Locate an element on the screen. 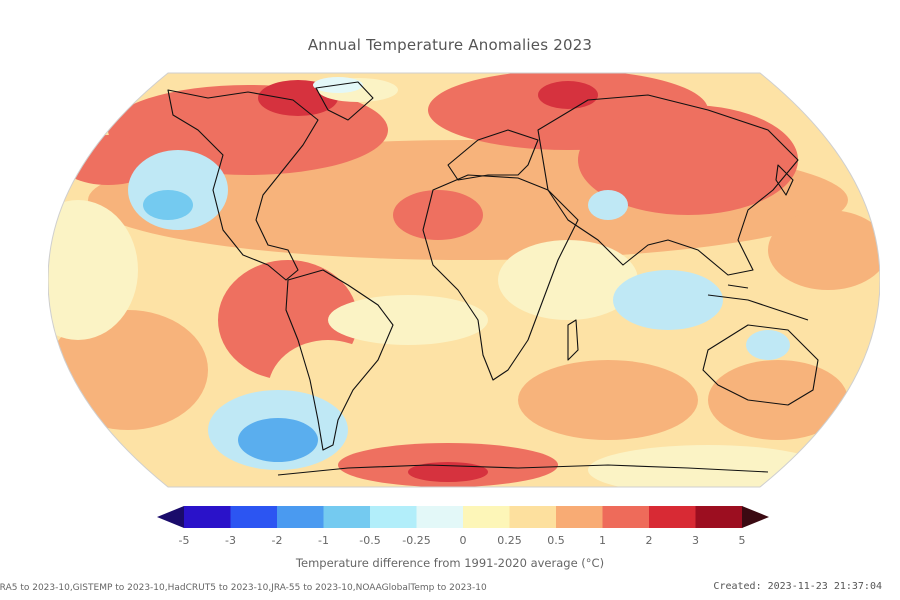 This screenshot has width=900, height=600. colorbar-over-arrow is located at coordinates (755, 517).